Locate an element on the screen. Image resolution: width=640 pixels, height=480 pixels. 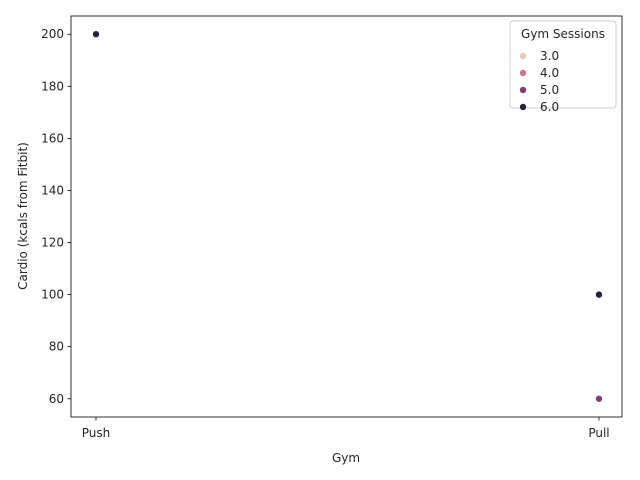
y-tick-label: 60 is located at coordinates (56, 399).